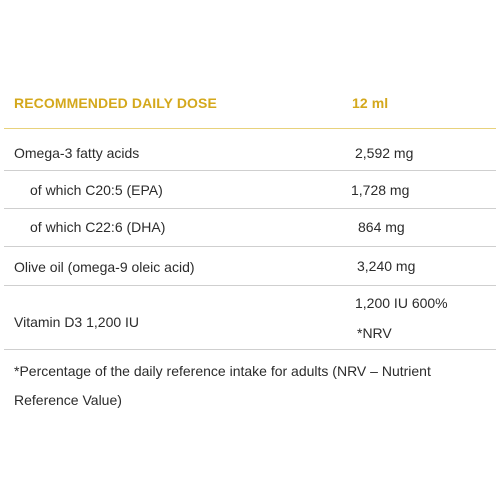 The image size is (500, 500). I want to click on row-olive-oil-value: 3,240 mg, so click(386, 266).